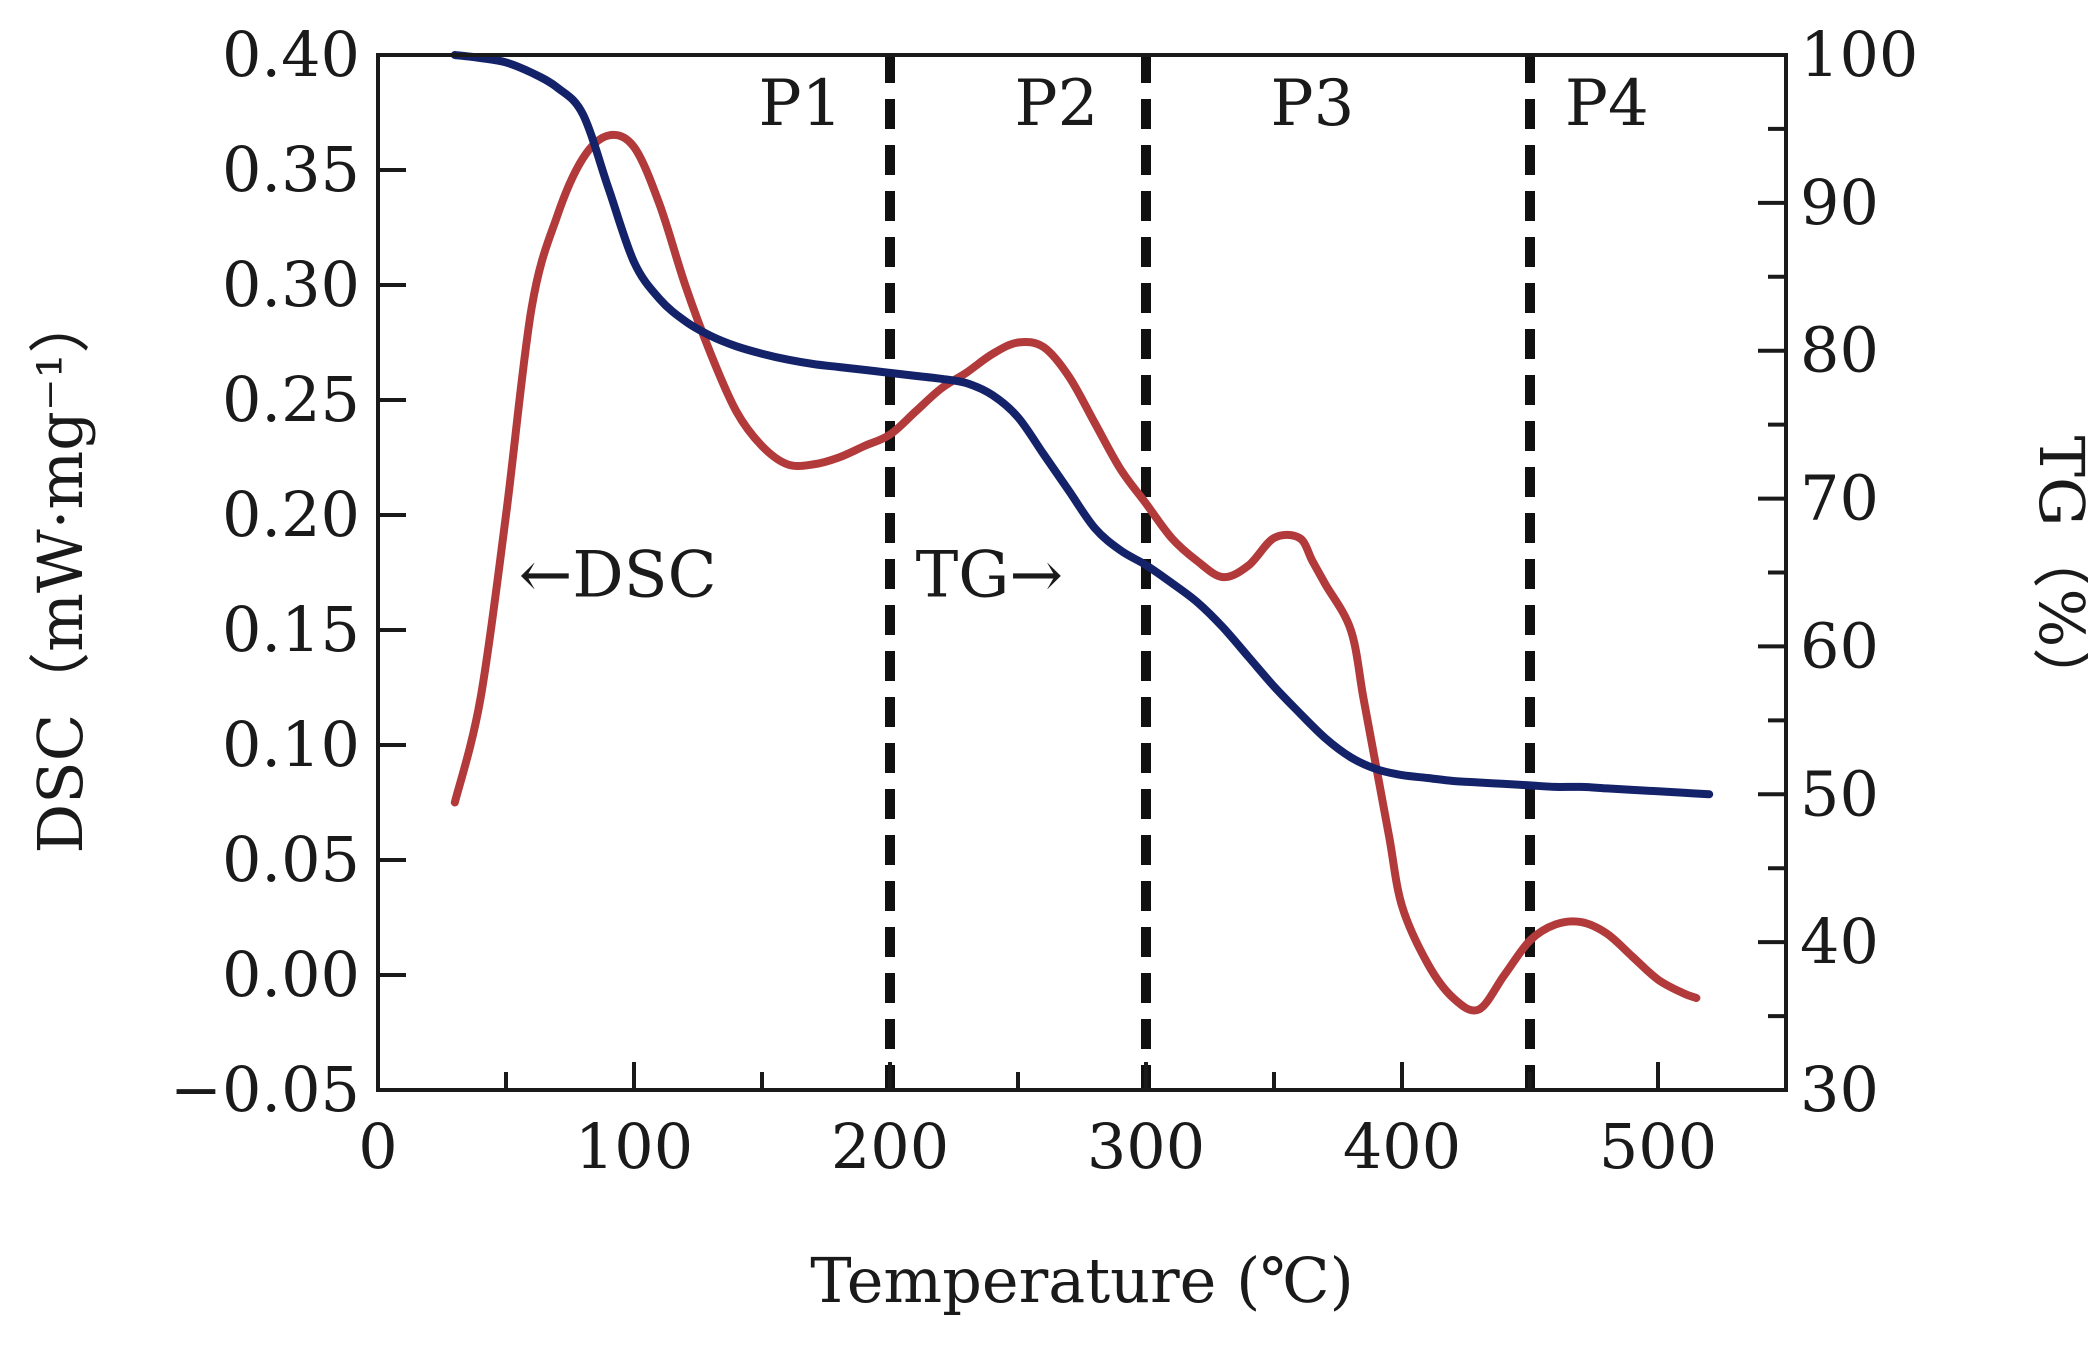 The height and width of the screenshot is (1348, 2088). I want to click on right-y-axis: 100 90 80 70 60 50 40 30, so click(1838, 572).